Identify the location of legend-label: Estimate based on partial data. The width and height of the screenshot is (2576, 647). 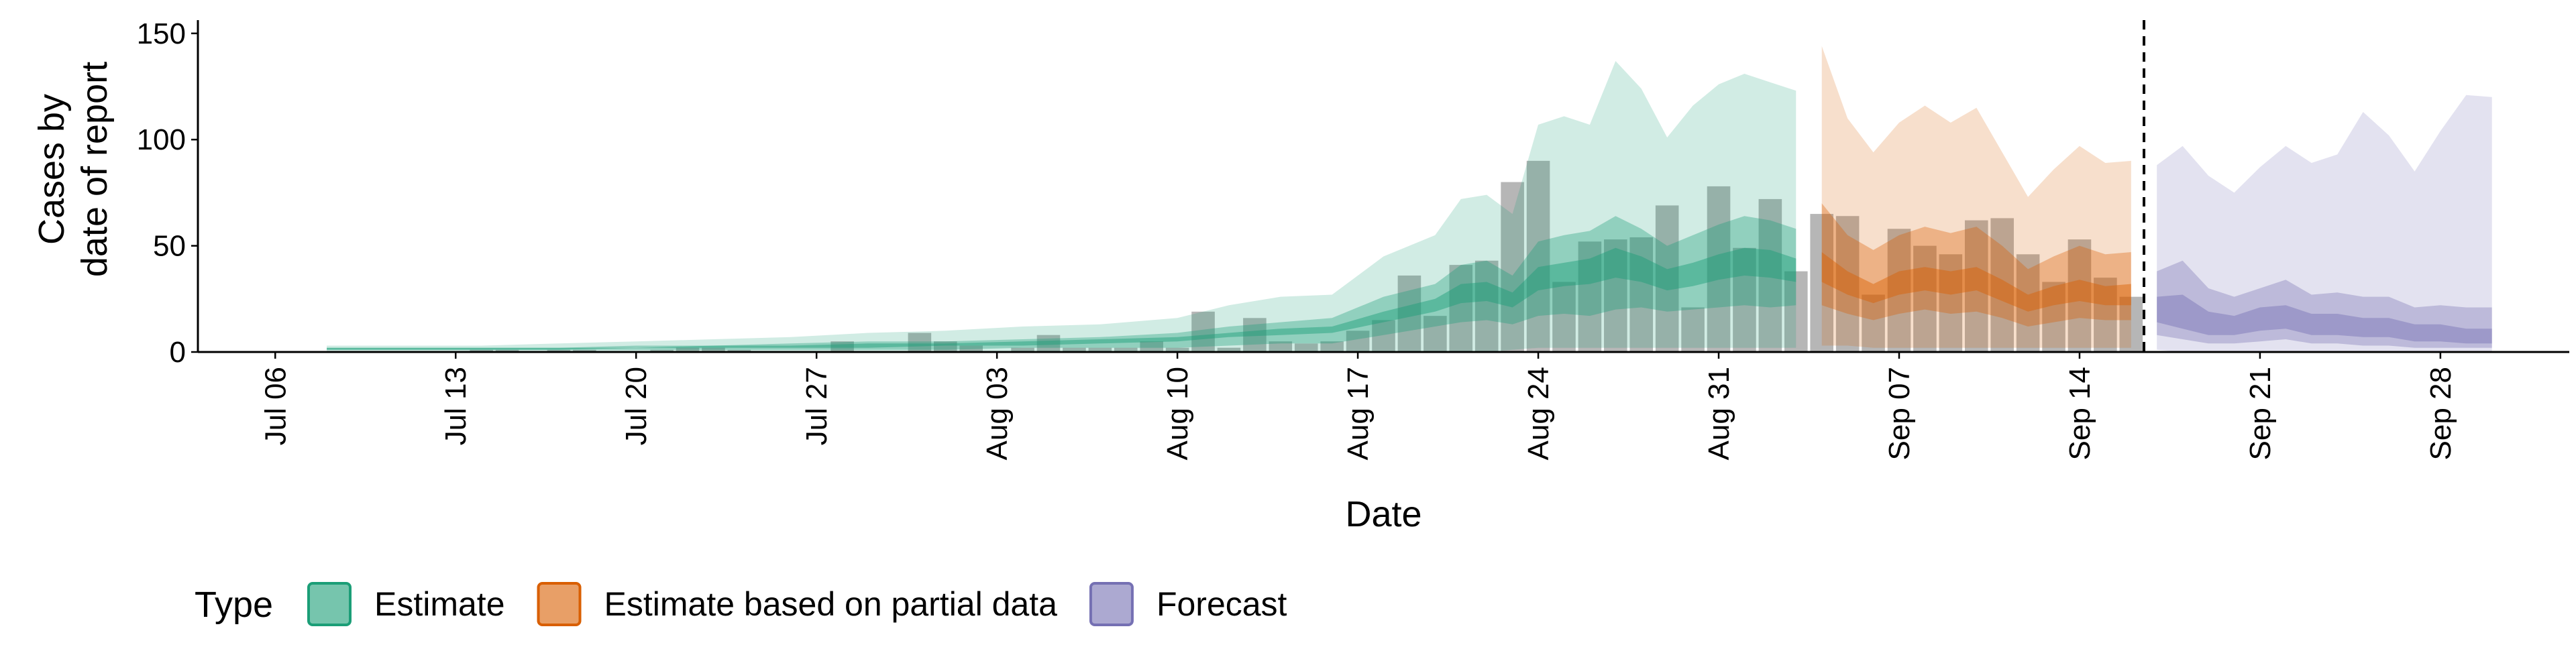
(831, 604).